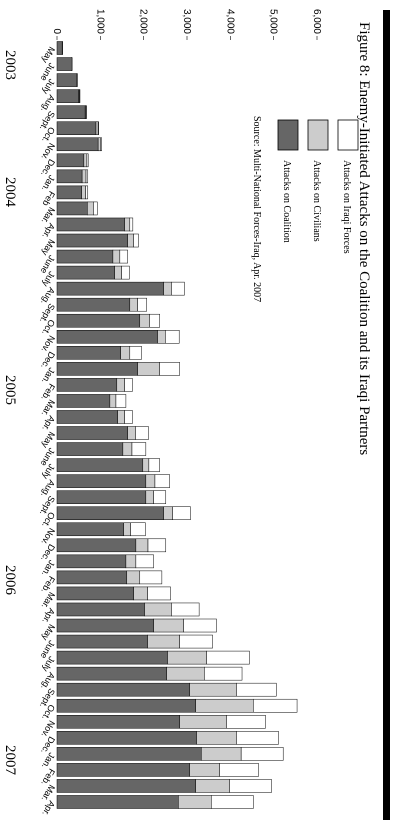  I want to click on frame-bar, so click(386, 415).